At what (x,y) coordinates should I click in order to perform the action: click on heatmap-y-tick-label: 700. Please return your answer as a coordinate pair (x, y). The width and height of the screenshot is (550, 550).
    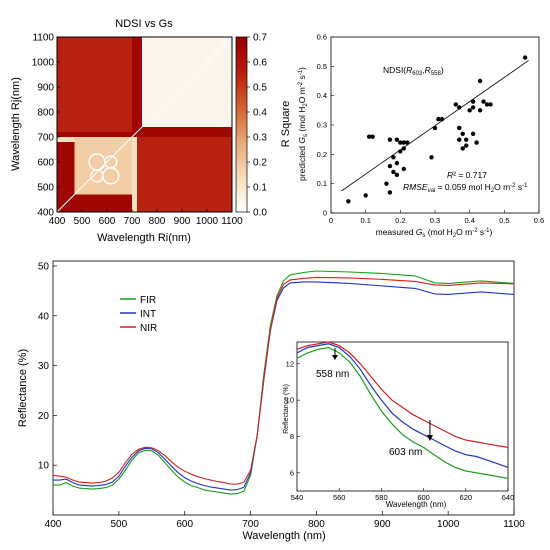
    Looking at the image, I should click on (45, 138).